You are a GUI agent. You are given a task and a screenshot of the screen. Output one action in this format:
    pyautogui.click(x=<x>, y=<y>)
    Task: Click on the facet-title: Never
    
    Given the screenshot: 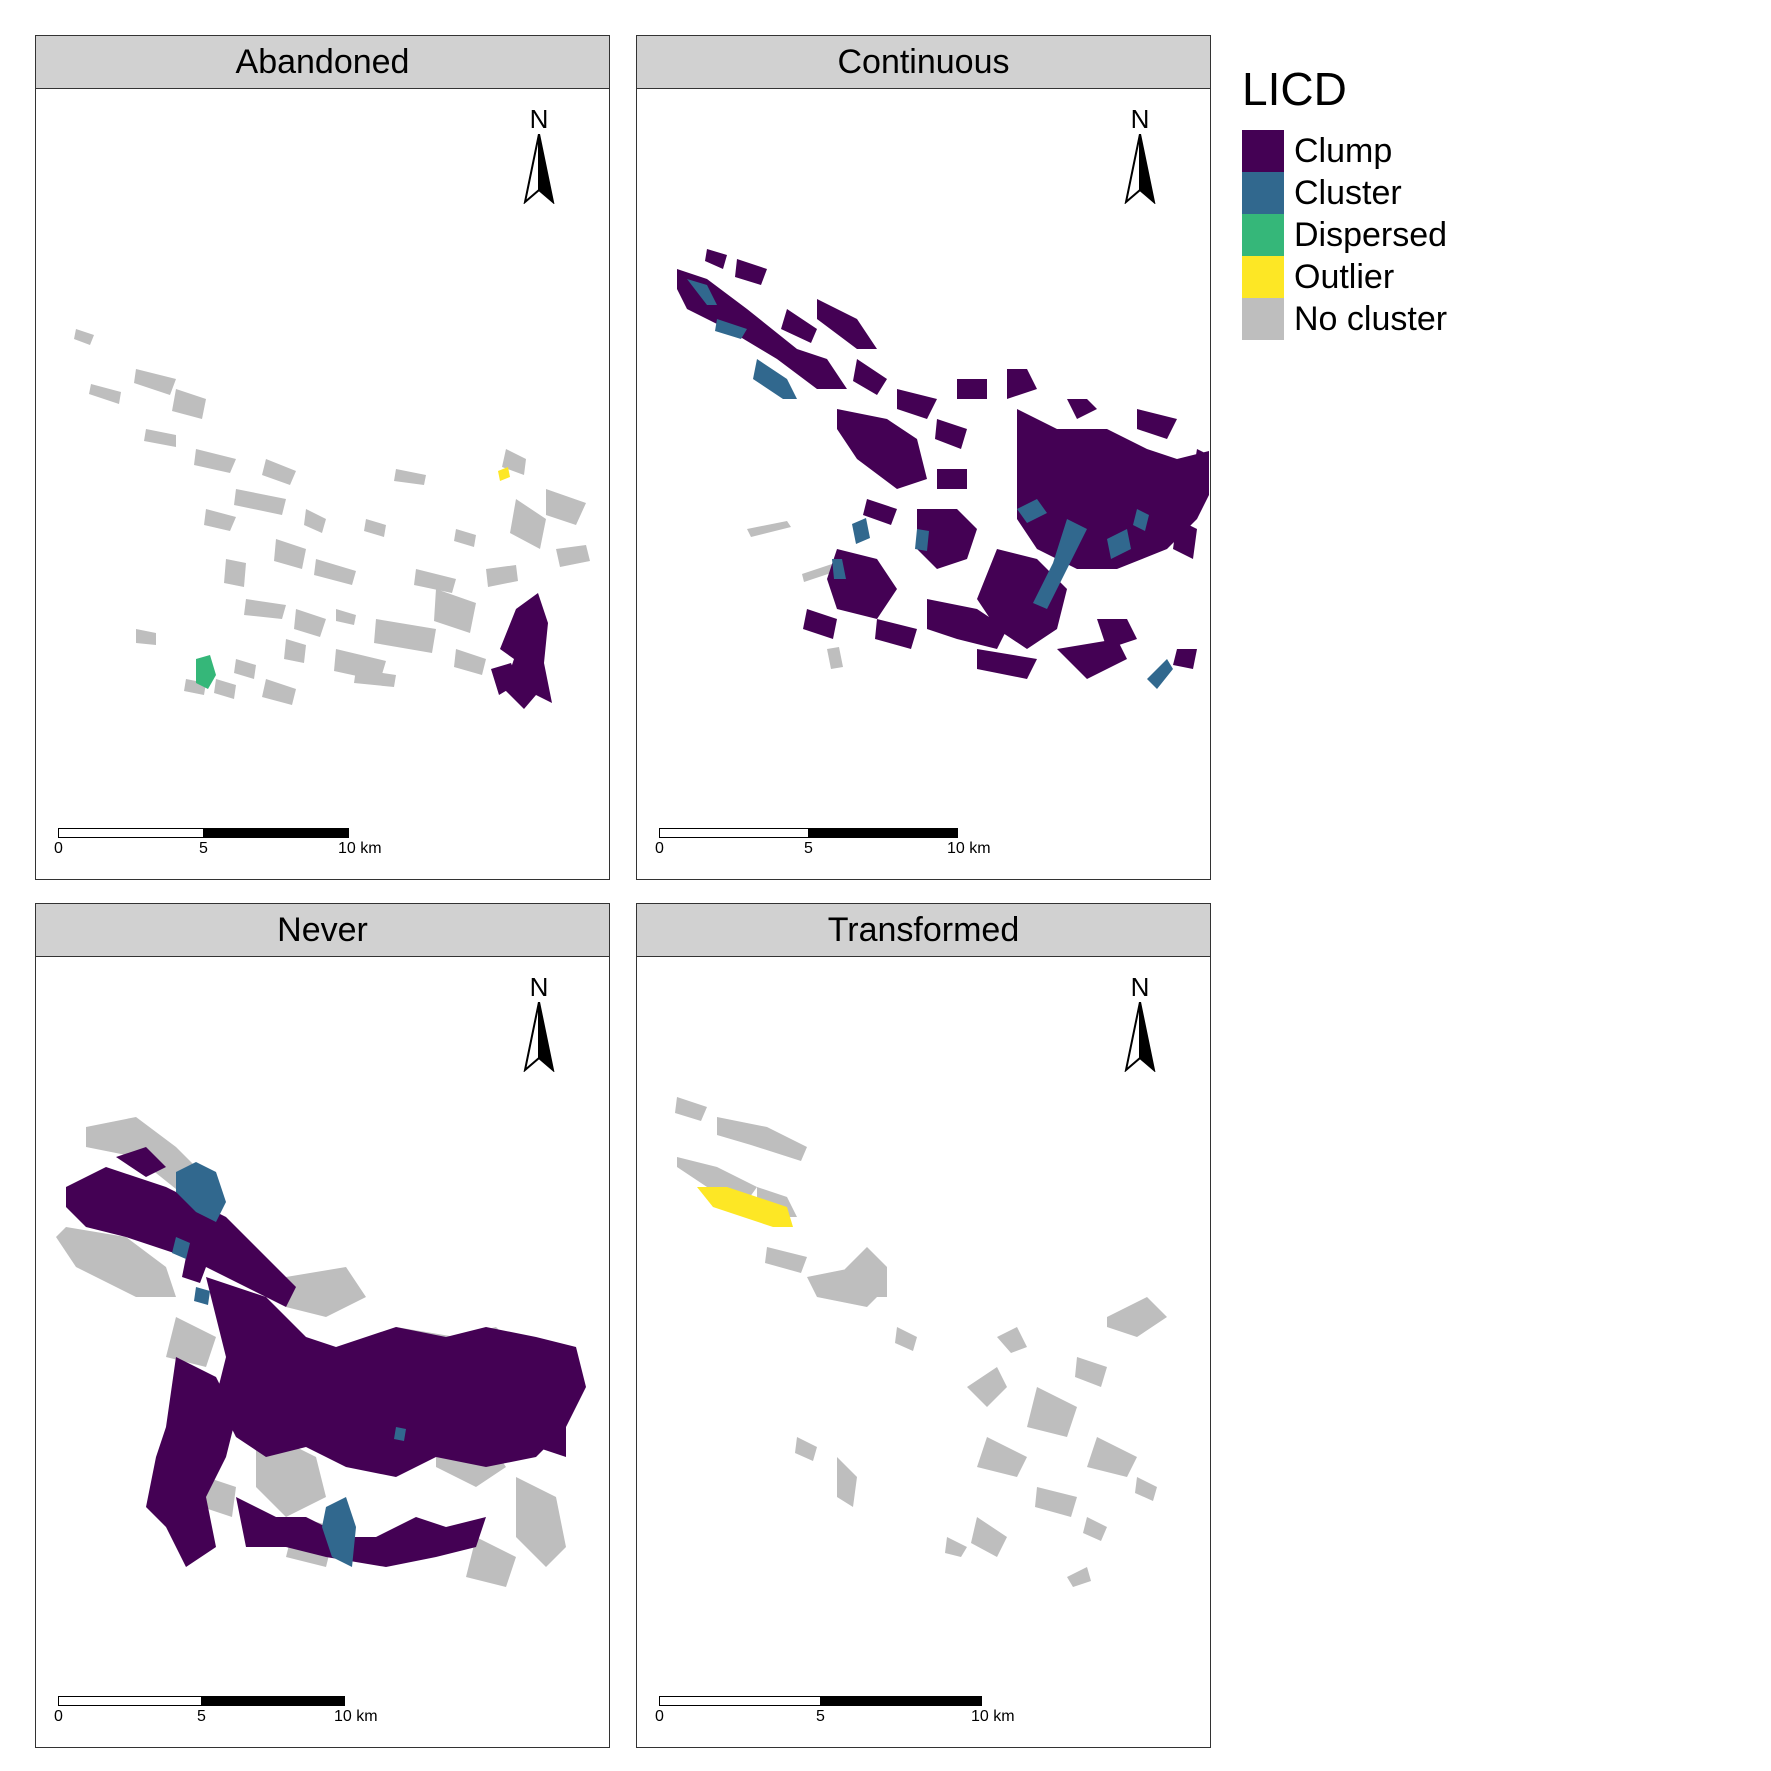 What is the action you would take?
    pyautogui.click(x=322, y=930)
    